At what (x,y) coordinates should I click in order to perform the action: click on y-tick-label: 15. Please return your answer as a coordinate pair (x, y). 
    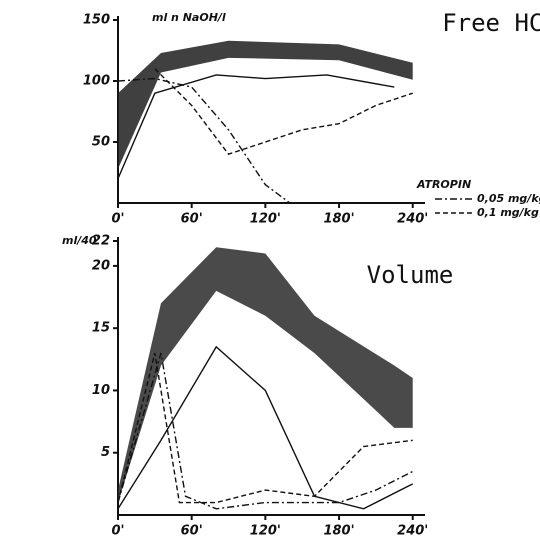
    Looking at the image, I should click on (101, 328).